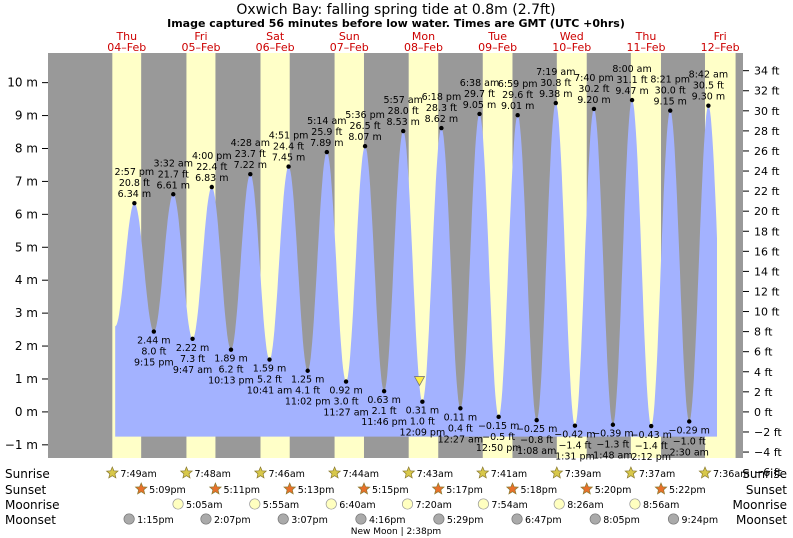 This screenshot has width=793, height=538. What do you see at coordinates (759, 505) in the screenshot?
I see `moonrise-label-right: Moonrise` at bounding box center [759, 505].